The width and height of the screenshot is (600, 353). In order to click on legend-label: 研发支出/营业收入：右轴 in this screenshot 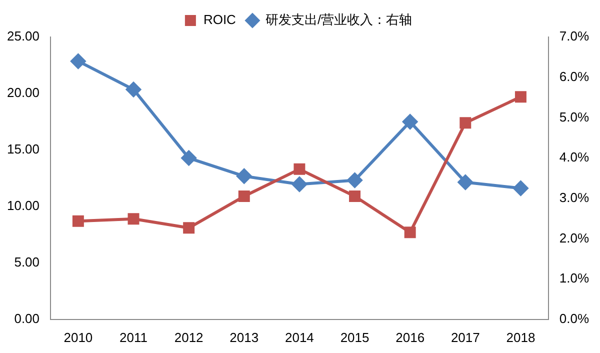, I will do `click(338, 20)`.